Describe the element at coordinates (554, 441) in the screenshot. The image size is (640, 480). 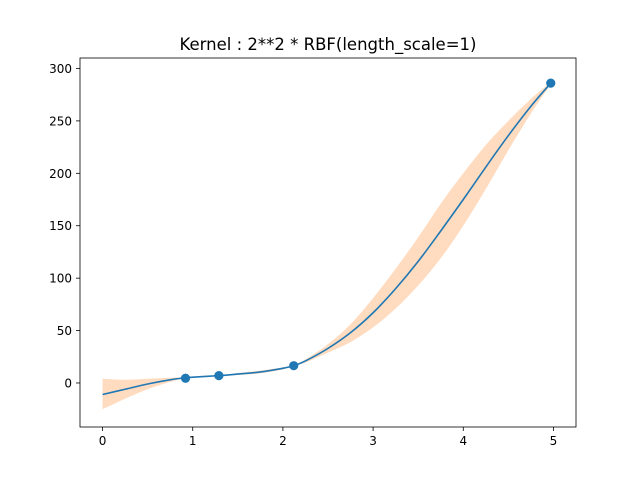
I see `x-tick-label: 5` at that location.